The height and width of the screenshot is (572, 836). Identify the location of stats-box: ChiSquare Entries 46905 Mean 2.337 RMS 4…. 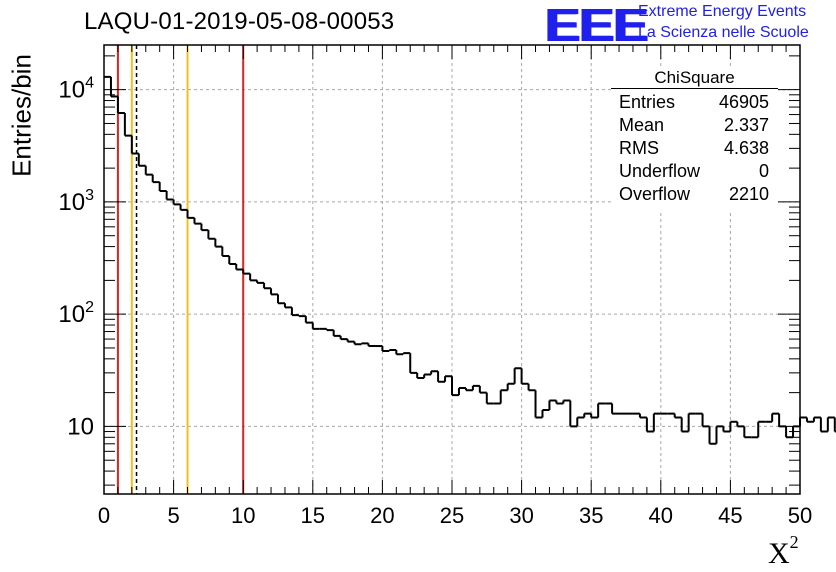
(694, 138).